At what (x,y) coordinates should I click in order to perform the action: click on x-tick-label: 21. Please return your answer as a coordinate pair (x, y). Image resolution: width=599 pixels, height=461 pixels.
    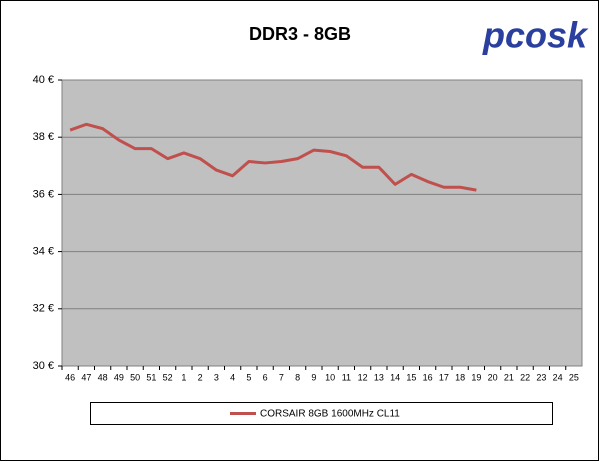
    Looking at the image, I should click on (509, 377).